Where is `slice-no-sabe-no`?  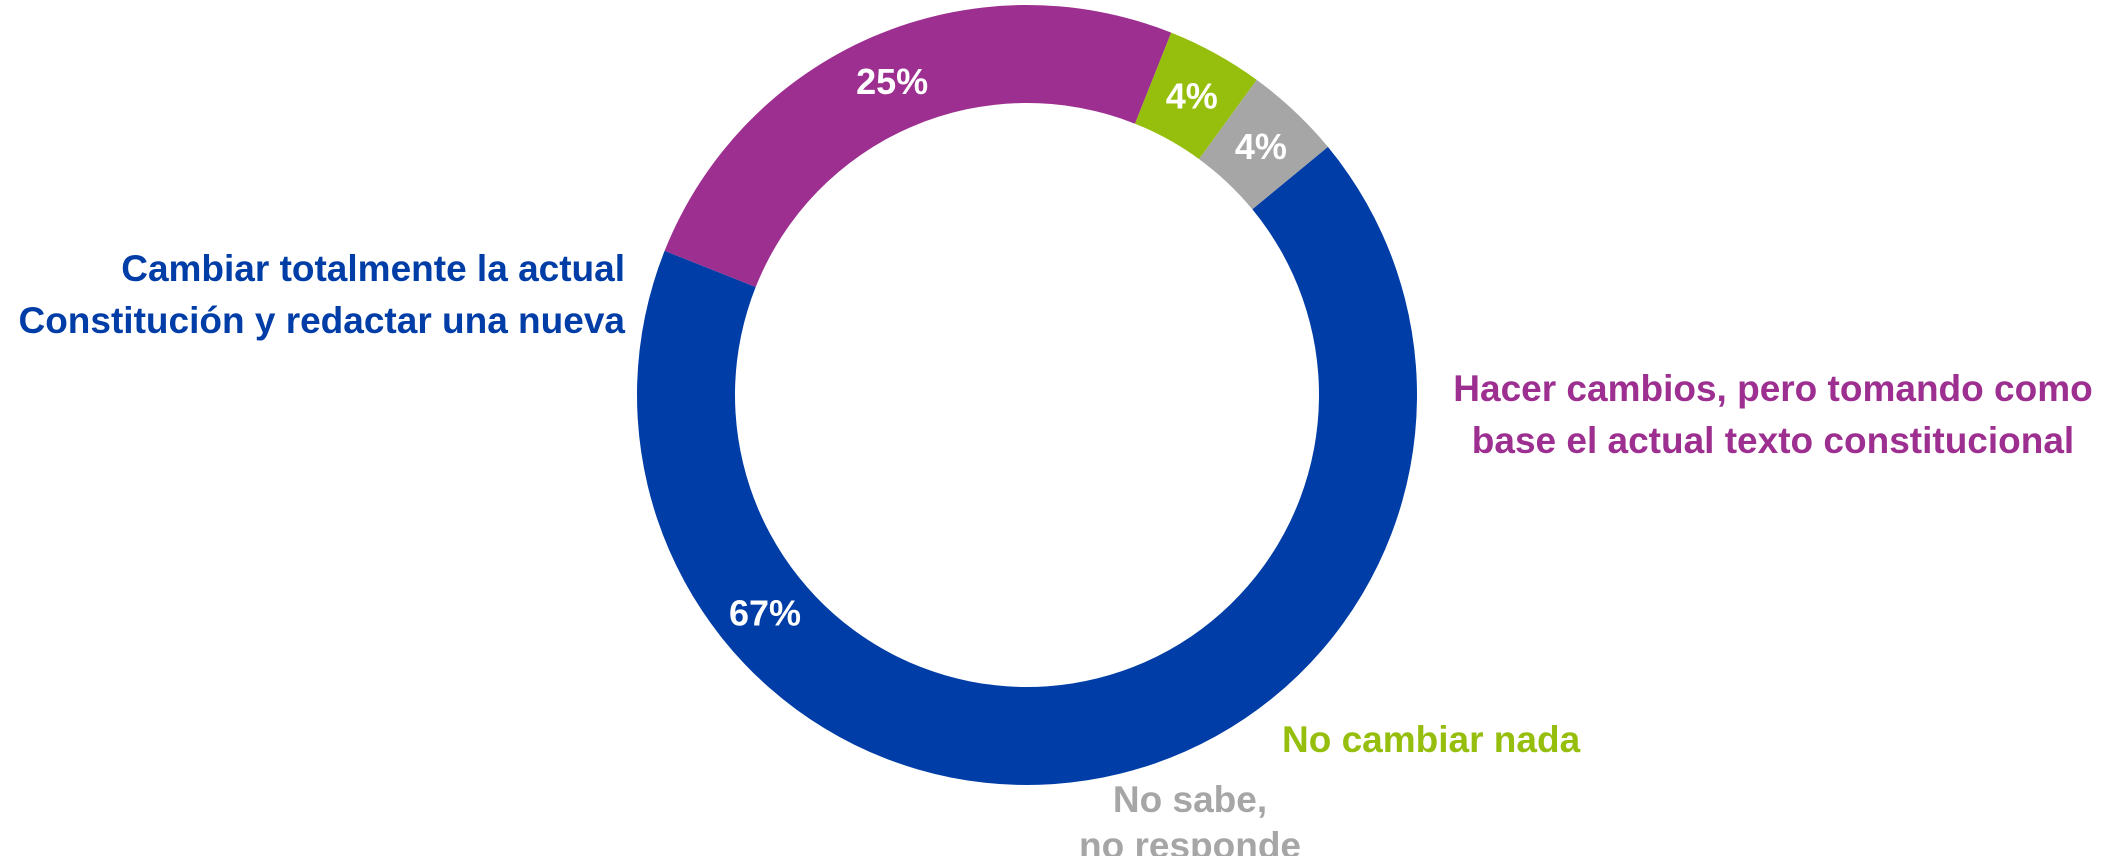 slice-no-sabe-no is located at coordinates (1263, 144).